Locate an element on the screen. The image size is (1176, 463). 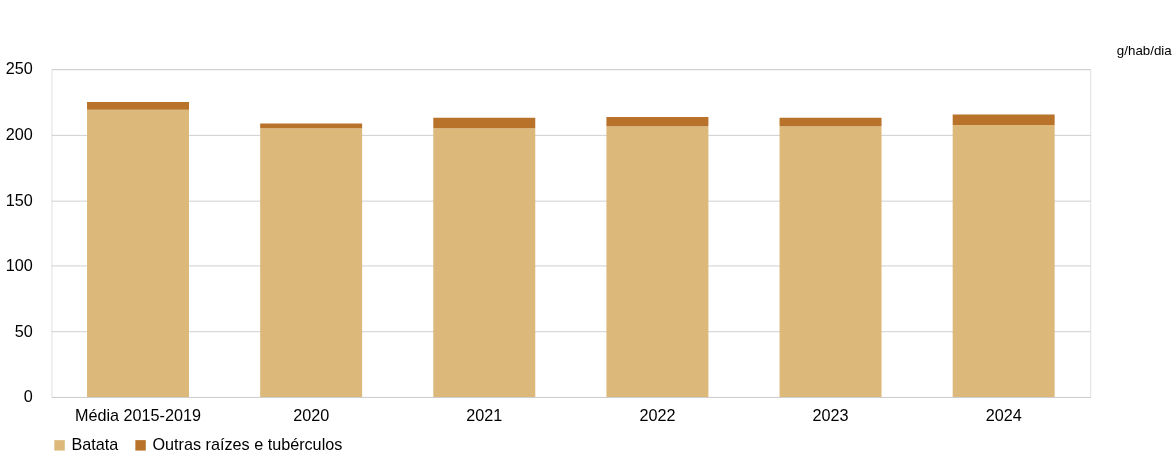
x-tick-label: 2020 is located at coordinates (311, 415).